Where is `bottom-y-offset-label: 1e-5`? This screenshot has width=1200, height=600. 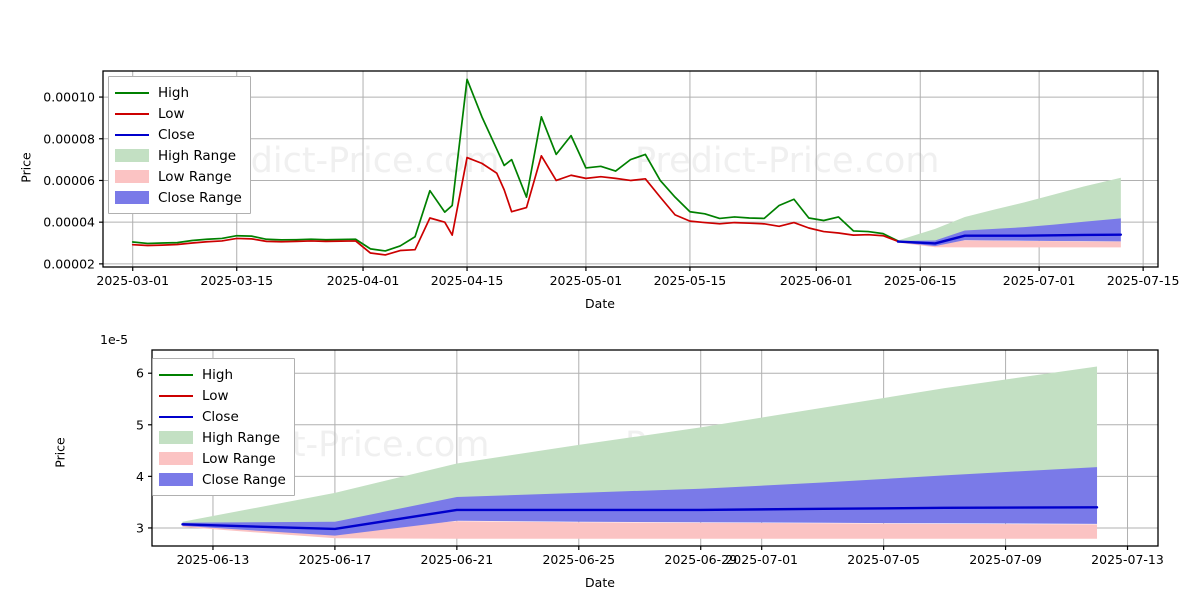
bottom-y-offset-label: 1e-5 is located at coordinates (114, 339).